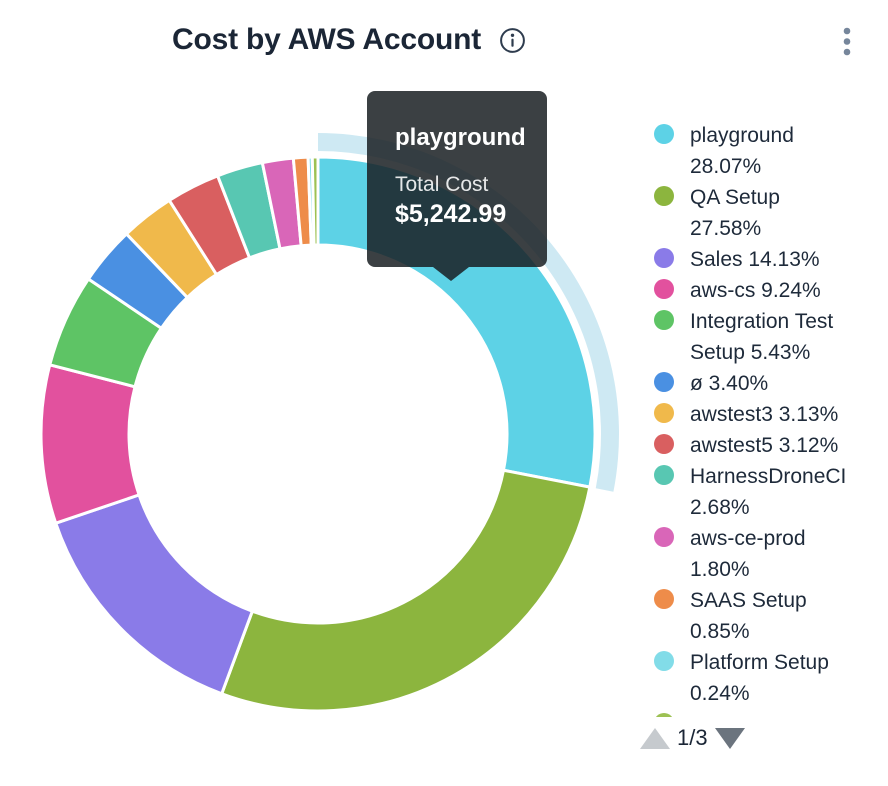  I want to click on chart-title: Cost by AWS Account, so click(326, 39).